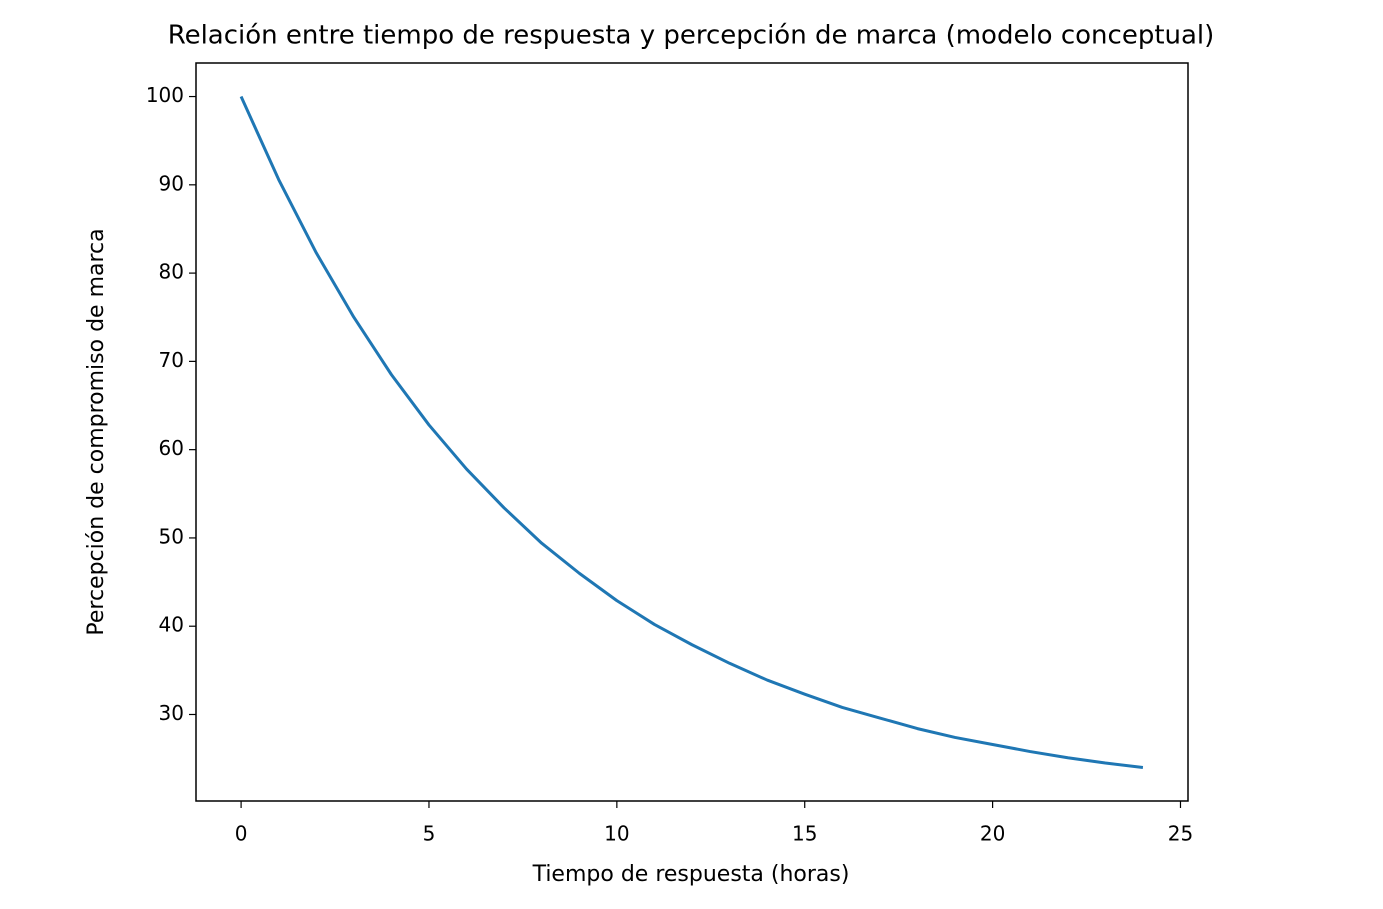  What do you see at coordinates (691, 874) in the screenshot?
I see `x-axis-label: Tiempo de respuesta (horas)` at bounding box center [691, 874].